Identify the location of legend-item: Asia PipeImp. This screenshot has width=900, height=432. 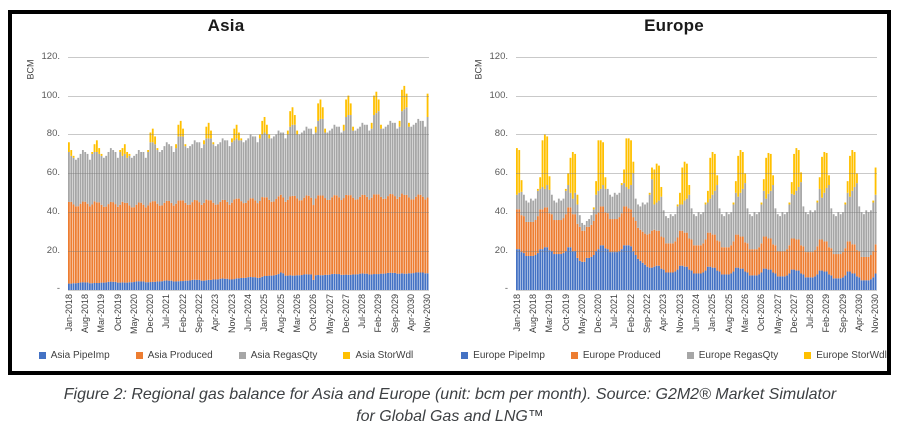
(74, 355).